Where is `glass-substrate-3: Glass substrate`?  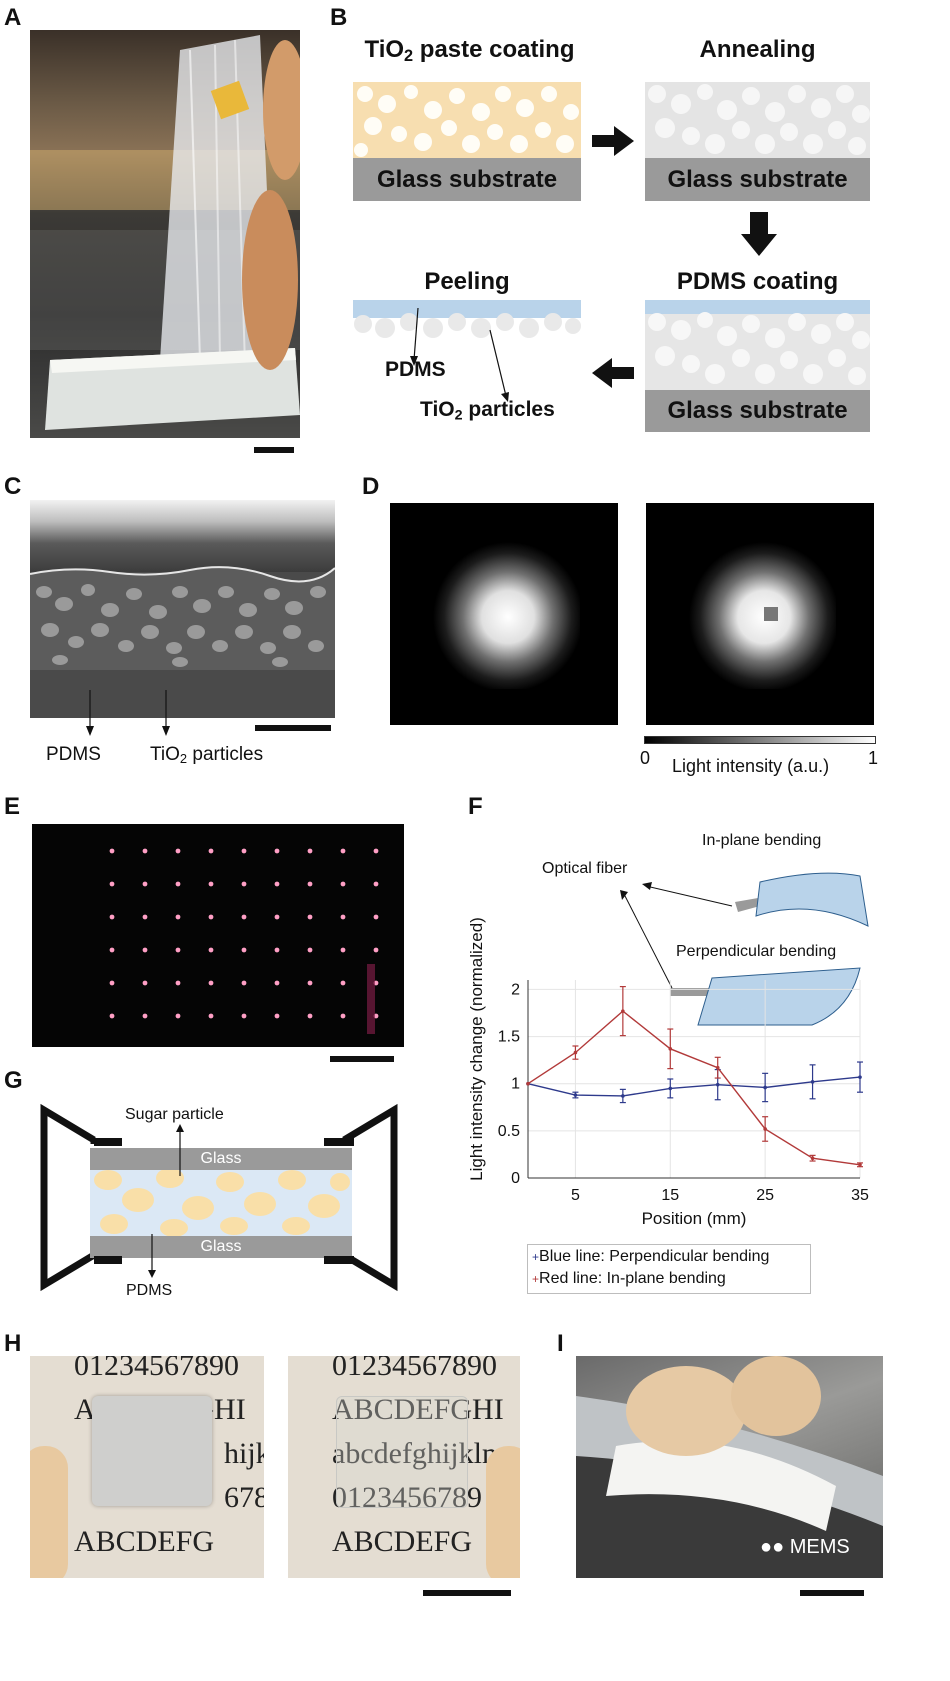
glass-substrate-3: Glass substrate is located at coordinates (757, 411).